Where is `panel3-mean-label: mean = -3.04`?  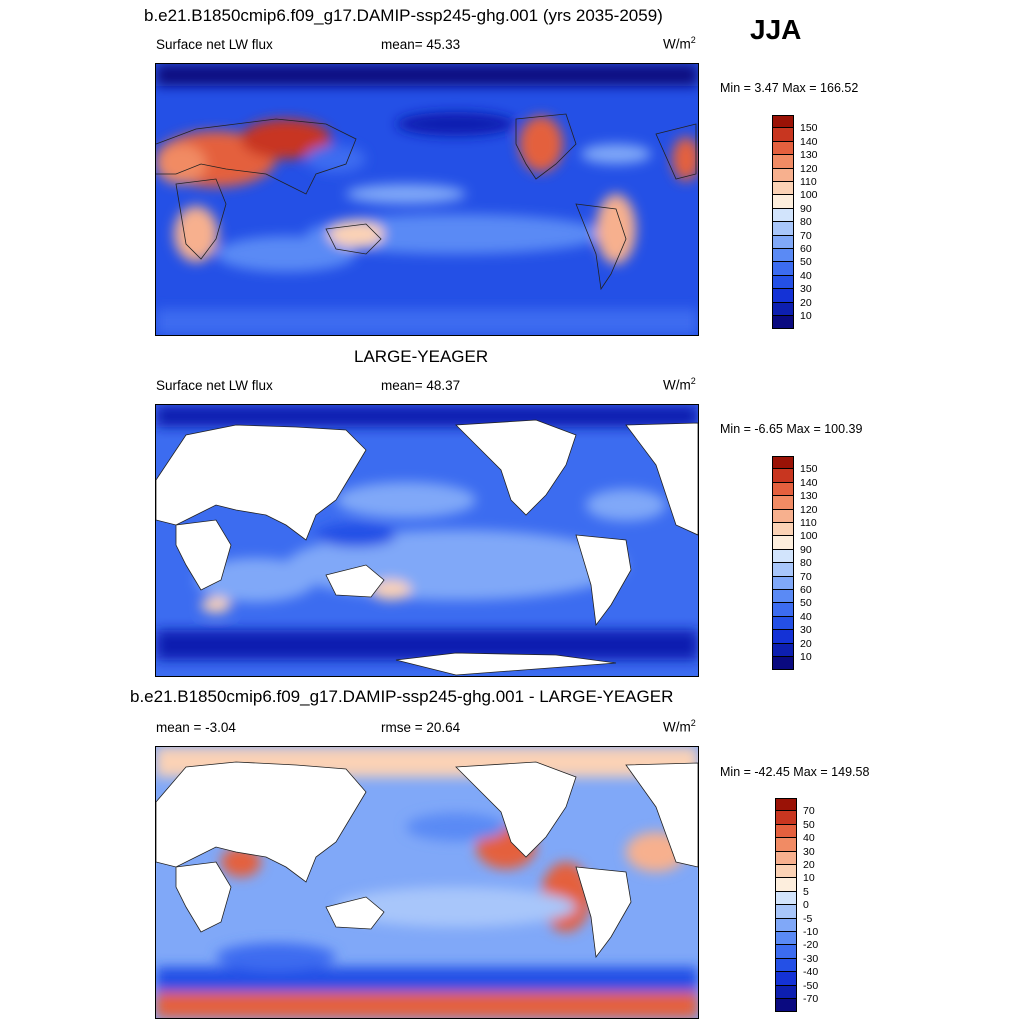
panel3-mean-label: mean = -3.04 is located at coordinates (196, 727).